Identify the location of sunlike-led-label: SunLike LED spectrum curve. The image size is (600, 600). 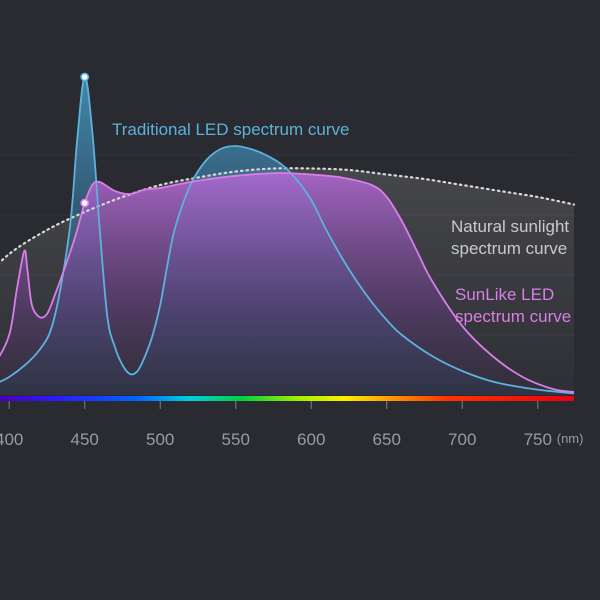
(513, 305).